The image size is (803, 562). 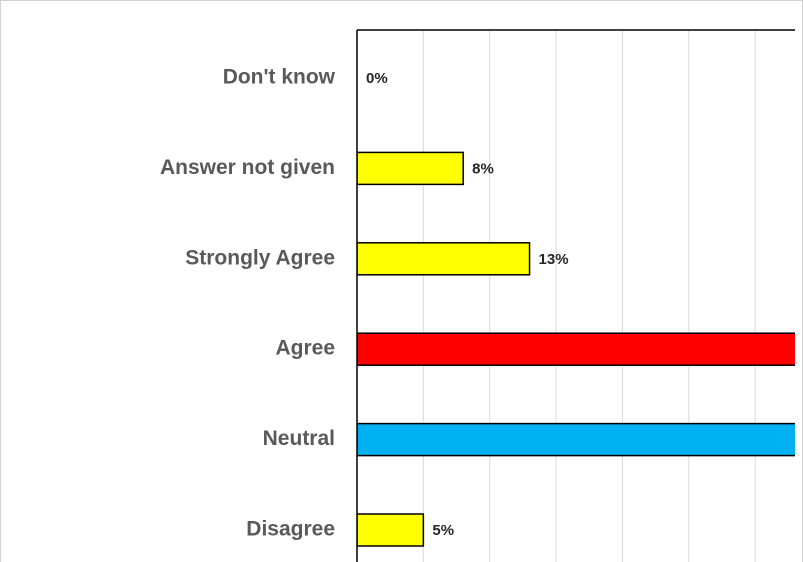 What do you see at coordinates (483, 168) in the screenshot?
I see `value-label: 8%` at bounding box center [483, 168].